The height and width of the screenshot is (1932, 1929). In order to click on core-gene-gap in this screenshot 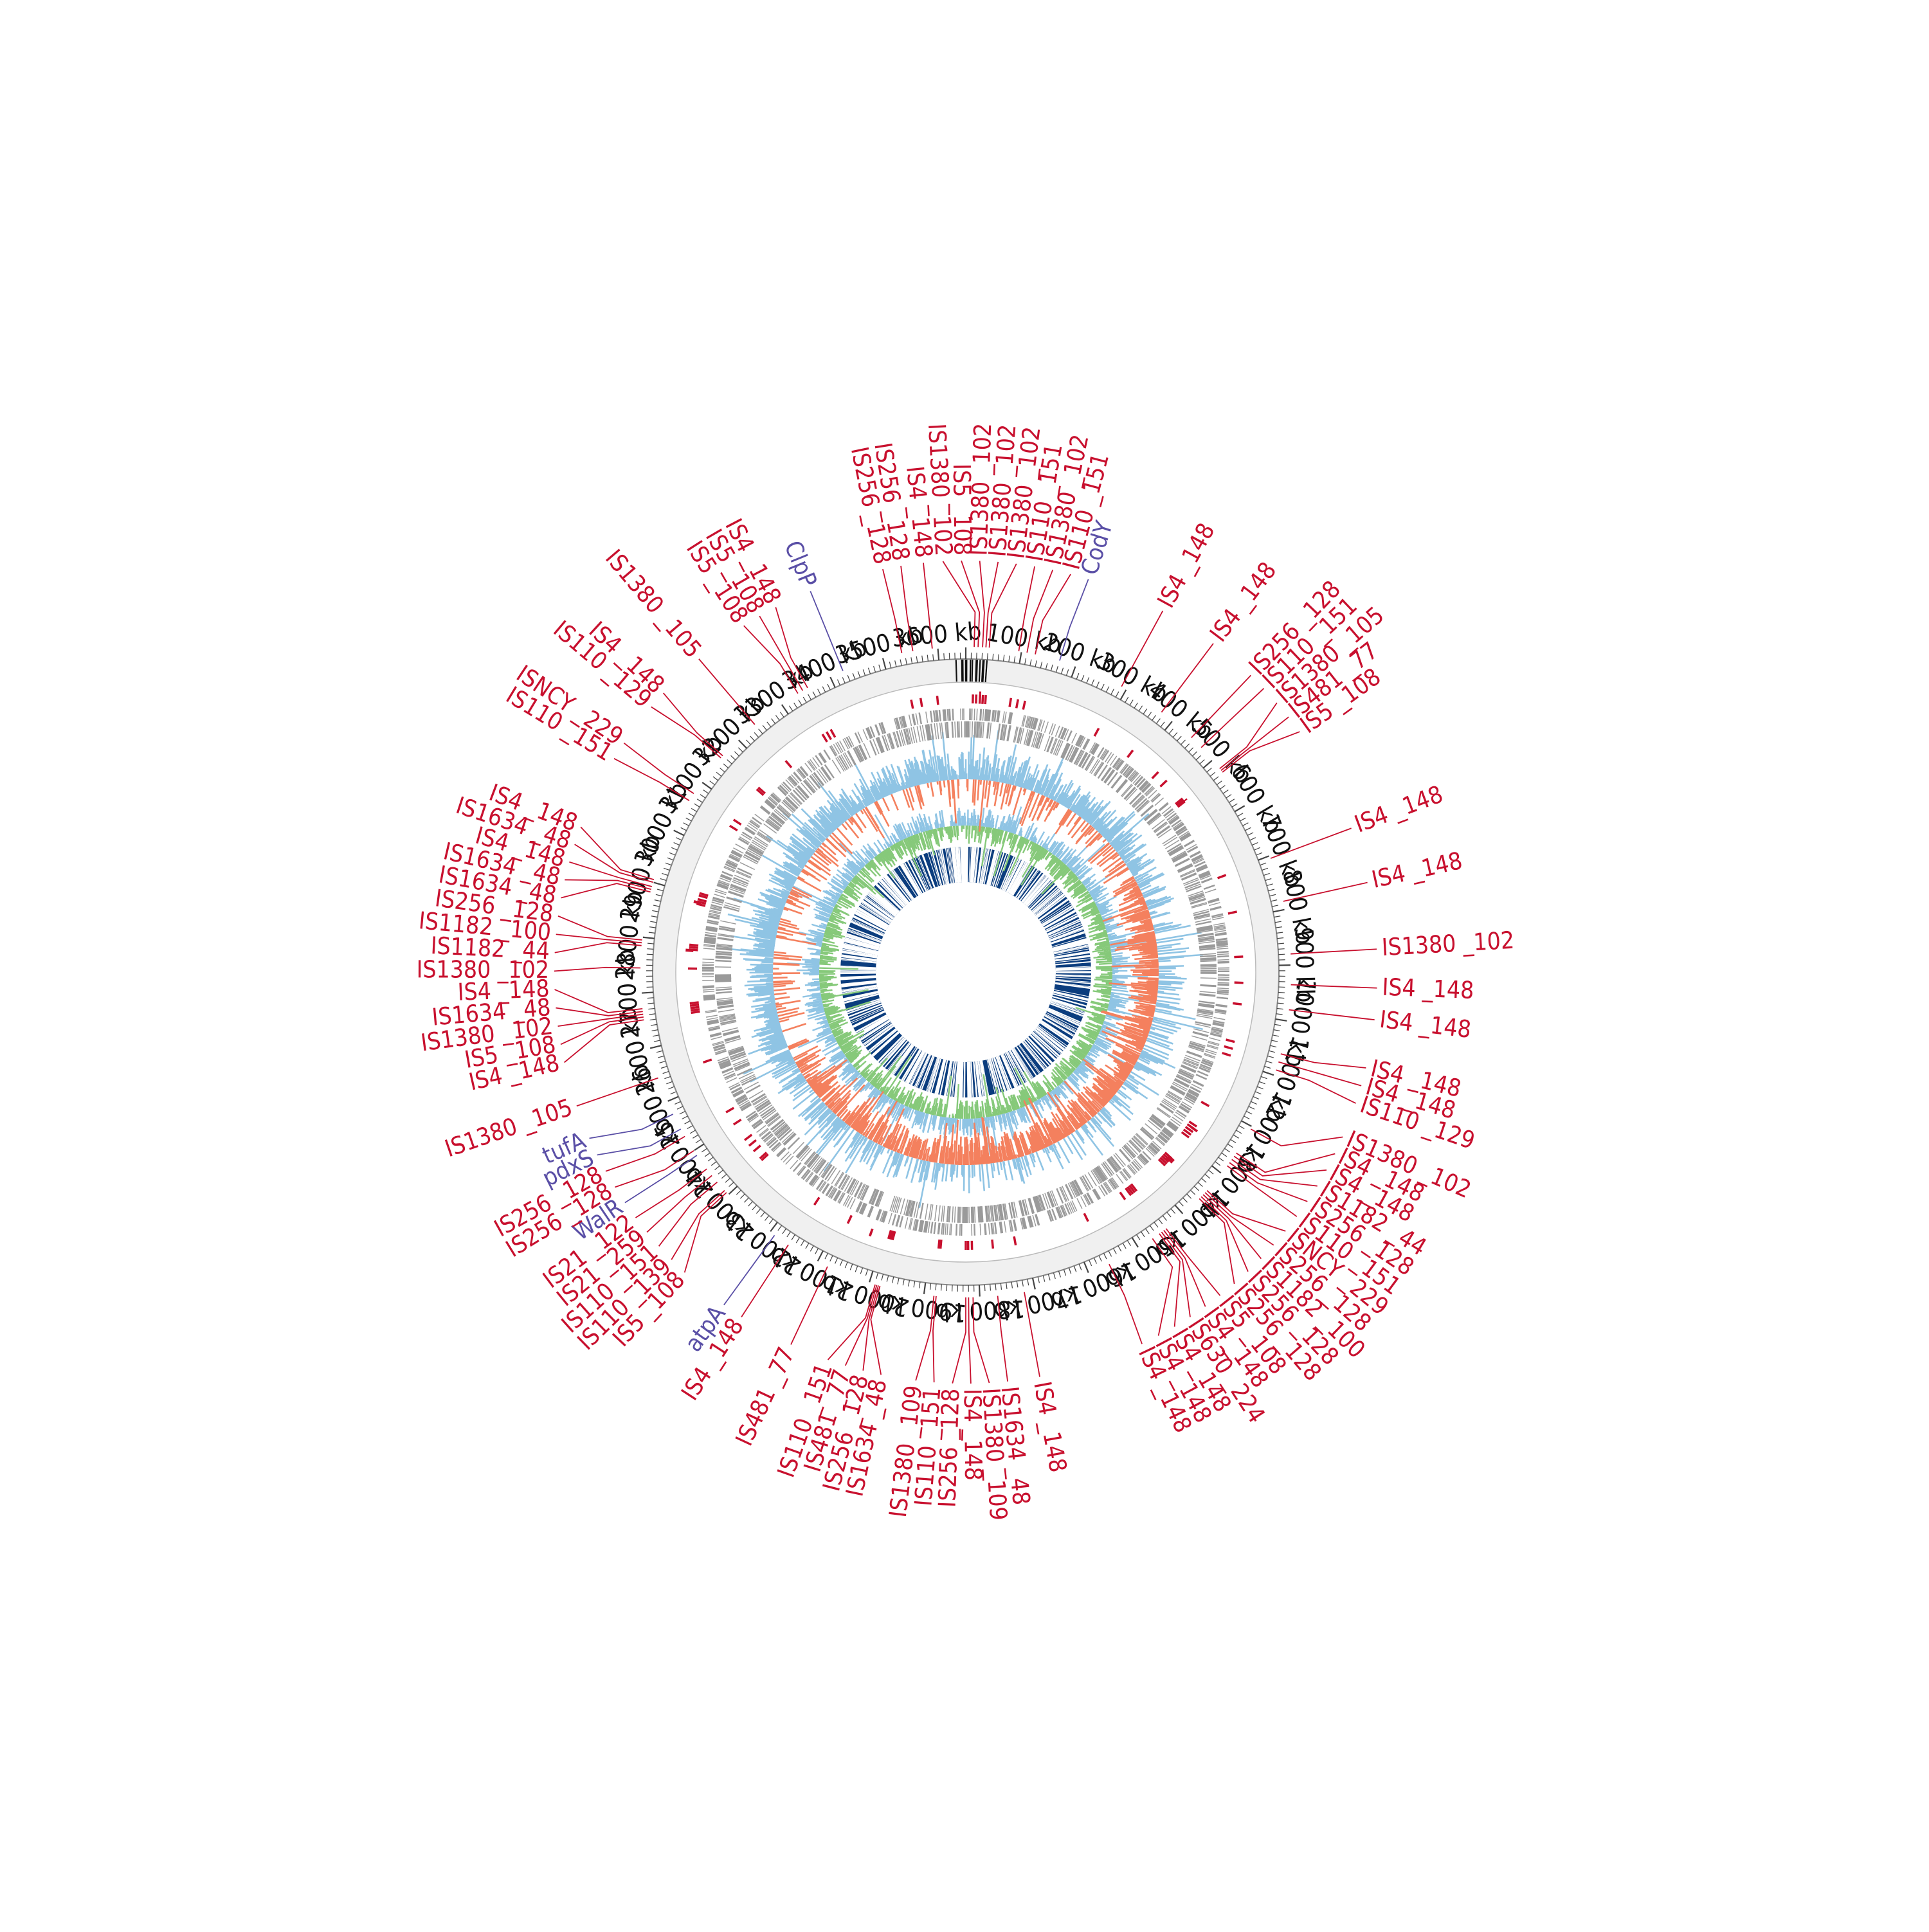, I will do `click(967, 864)`.